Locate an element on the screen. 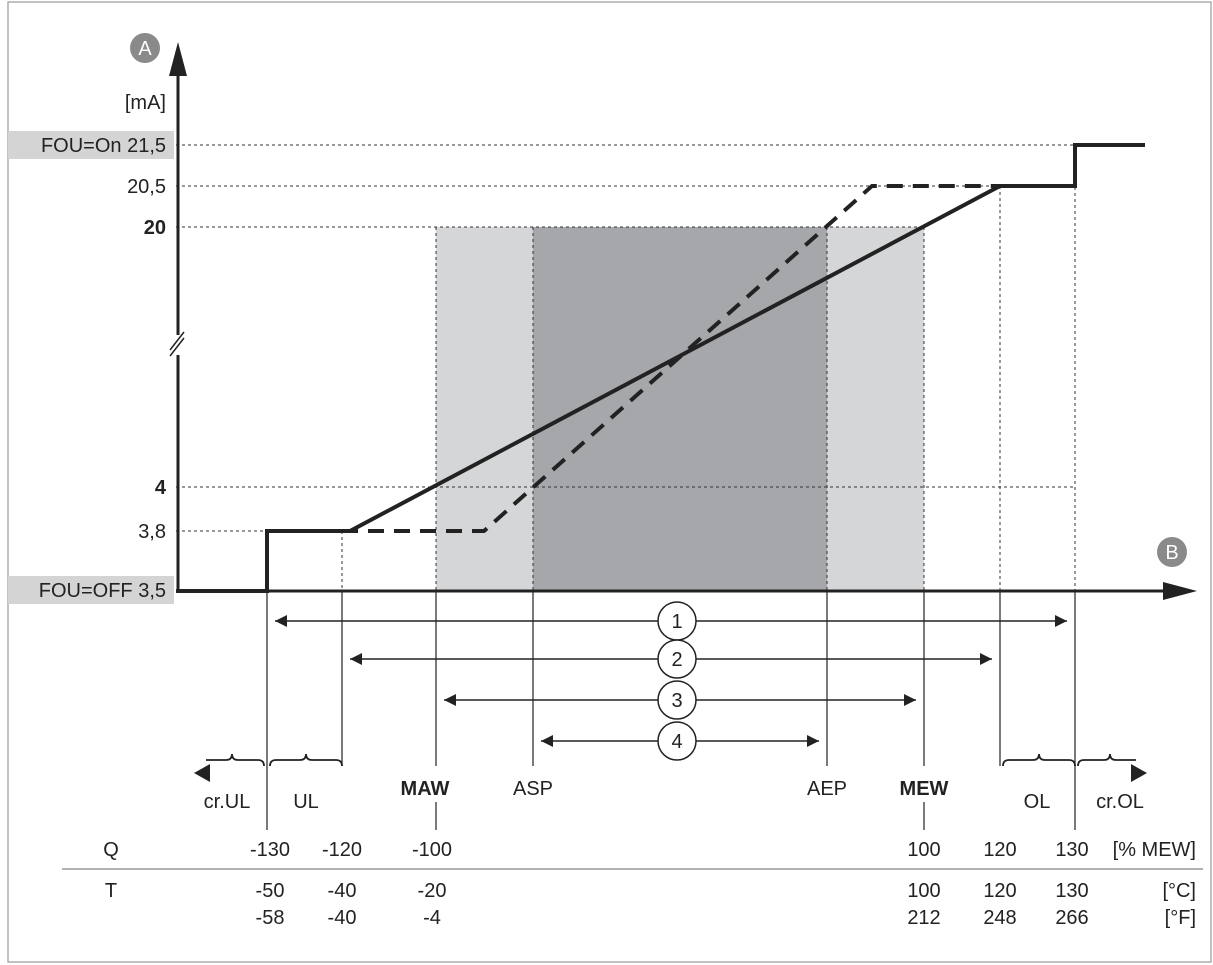 This screenshot has width=1213, height=965. label-box-fou-on is located at coordinates (91, 145).